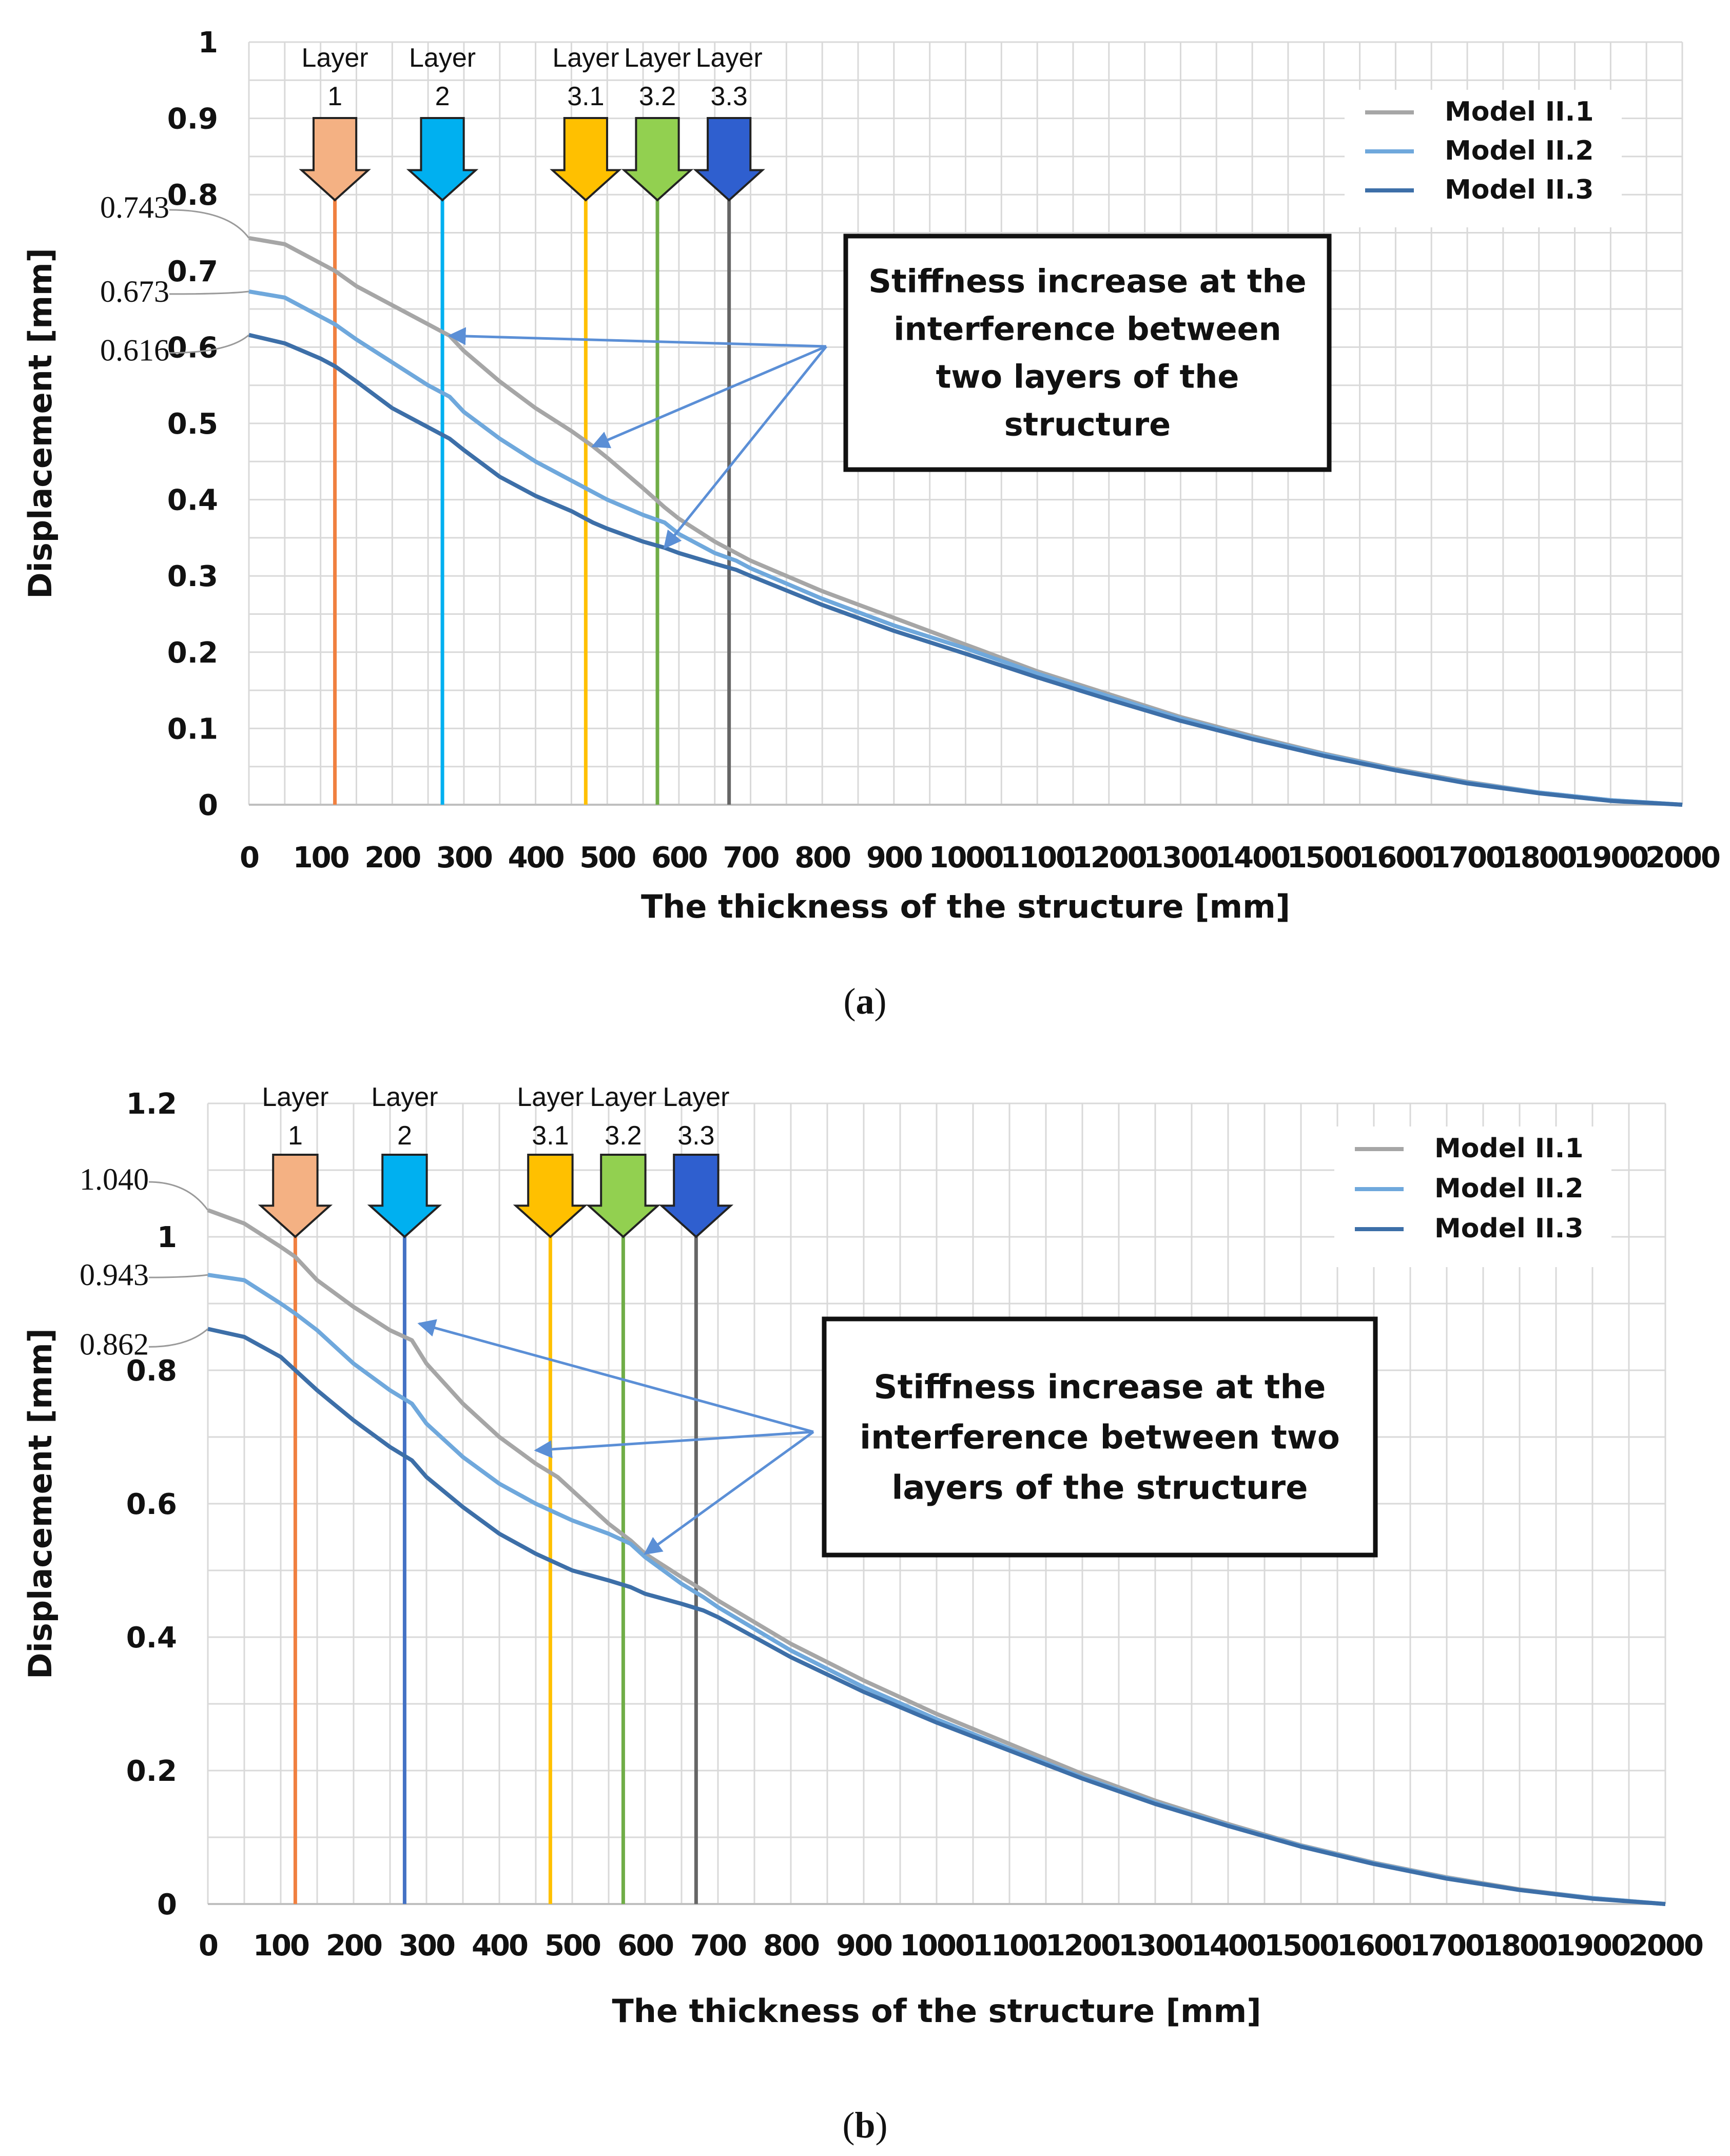 This screenshot has height=2156, width=1730. What do you see at coordinates (1374, 1946) in the screenshot?
I see `x-tick-label: 1600` at bounding box center [1374, 1946].